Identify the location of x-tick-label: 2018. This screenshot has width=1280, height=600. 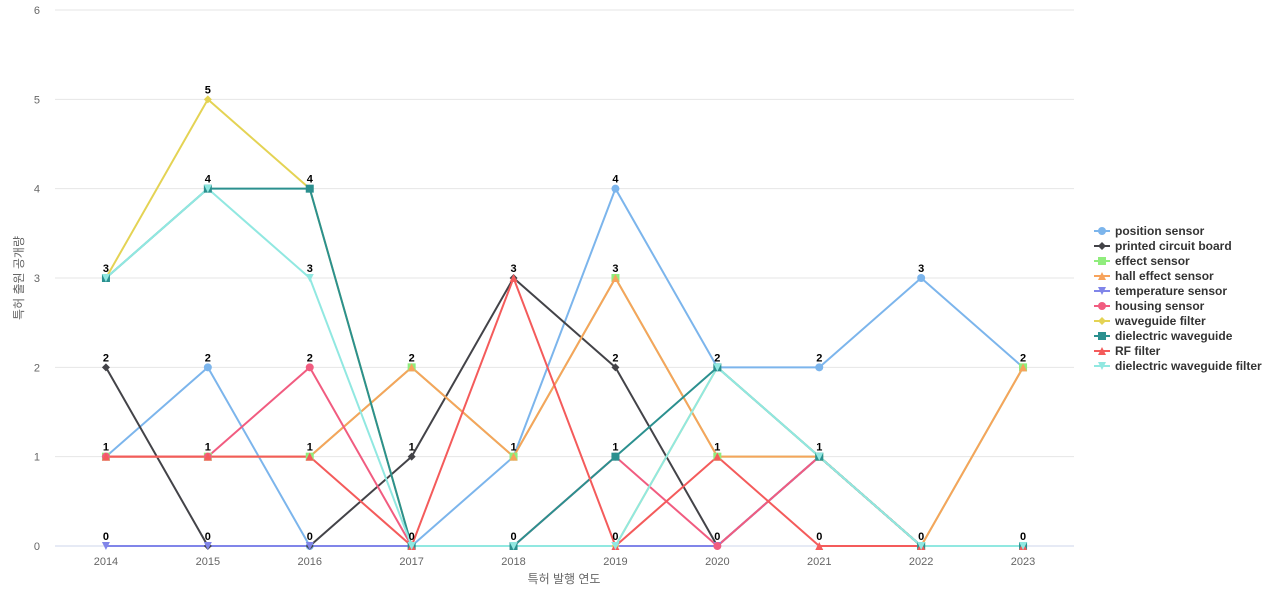
(513, 562).